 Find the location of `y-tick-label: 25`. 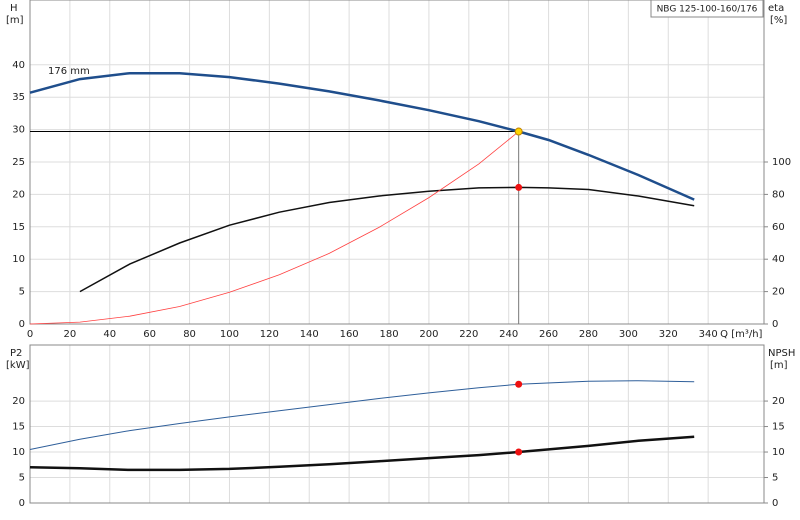

y-tick-label: 25 is located at coordinates (18, 162).